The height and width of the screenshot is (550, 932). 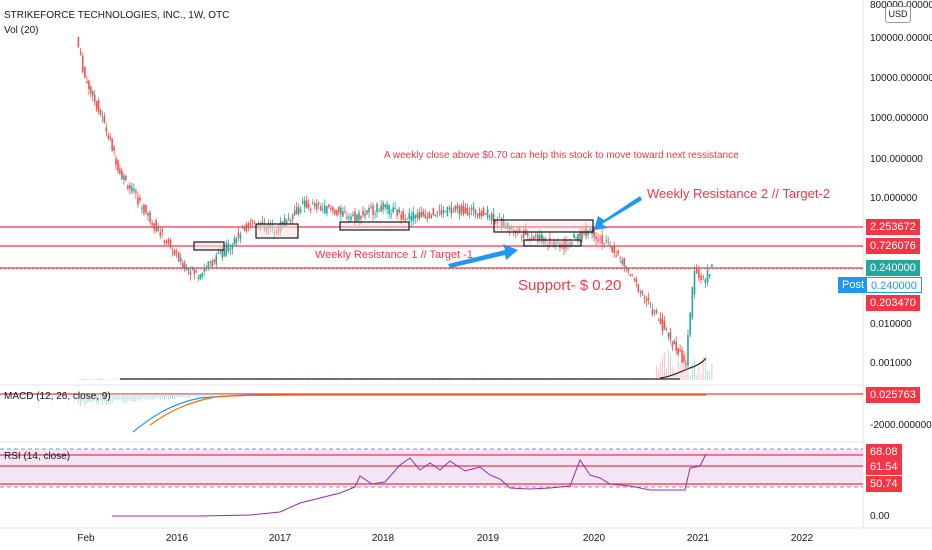 I want to click on price-axis-top: 800000.000000, so click(x=901, y=5).